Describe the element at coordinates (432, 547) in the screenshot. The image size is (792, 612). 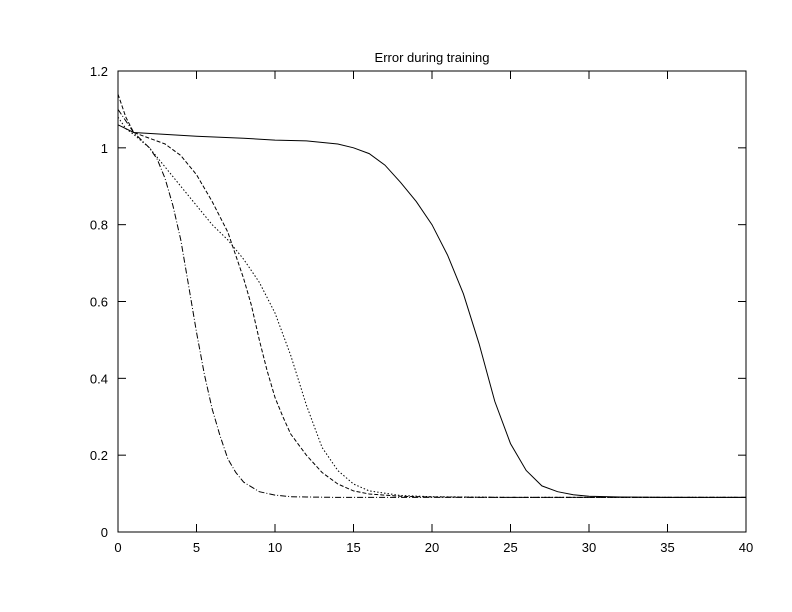
I see `x-tick-label: 20` at that location.